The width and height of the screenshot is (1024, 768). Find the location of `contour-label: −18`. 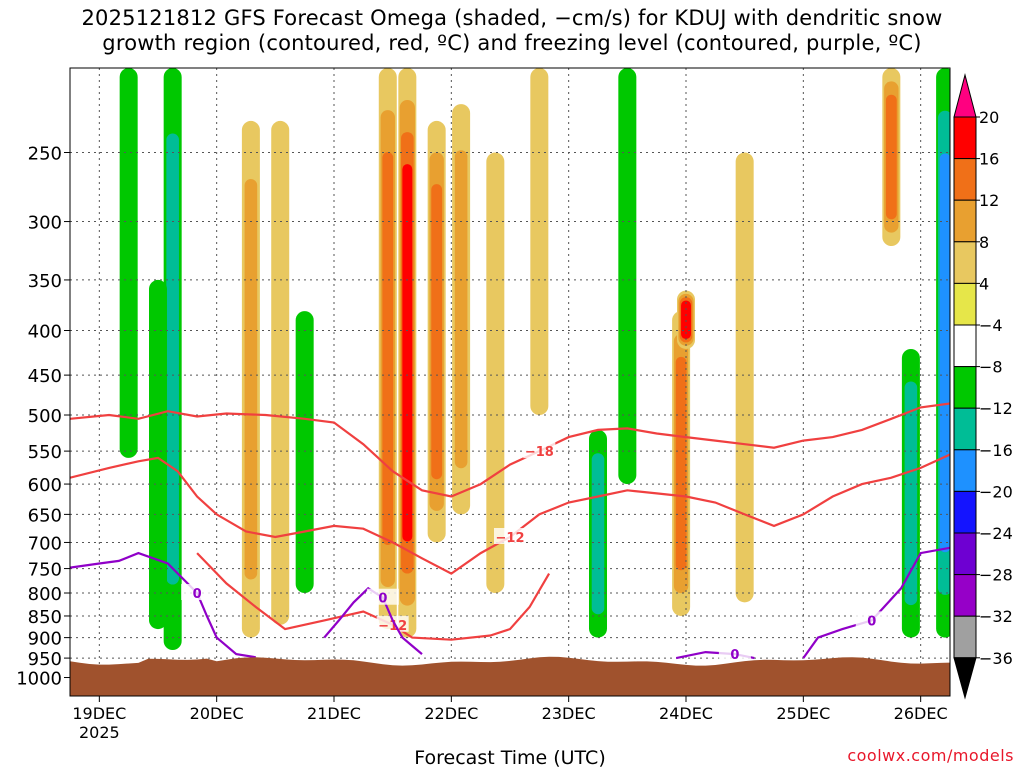

contour-label: −18 is located at coordinates (539, 452).